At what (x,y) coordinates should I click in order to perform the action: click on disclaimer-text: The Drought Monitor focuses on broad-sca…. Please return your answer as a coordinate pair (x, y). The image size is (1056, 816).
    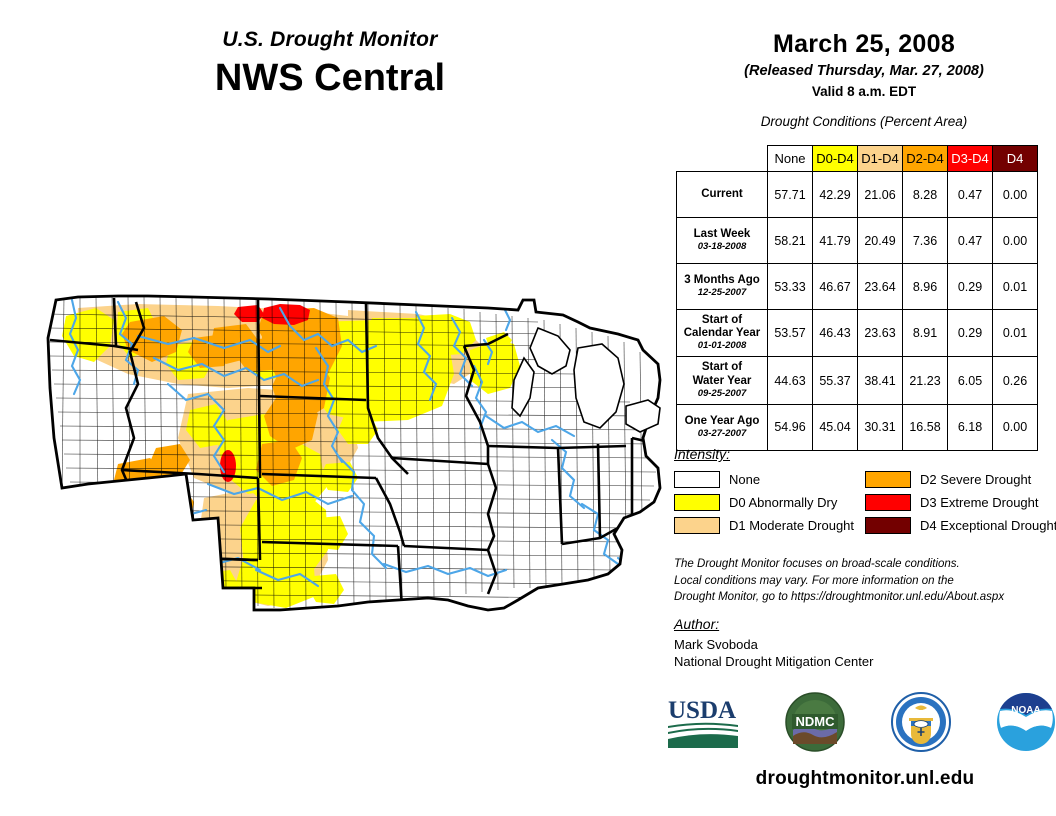
    Looking at the image, I should click on (865, 581).